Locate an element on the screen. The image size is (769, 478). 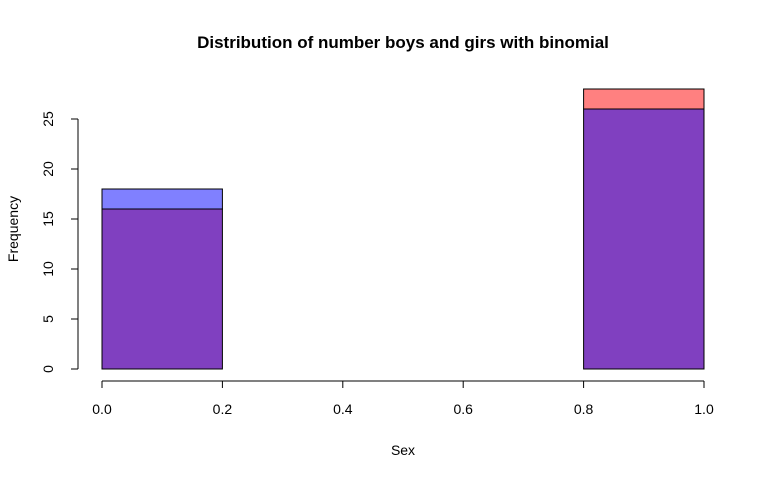
y-axis-ticks: 0 5 10 15 20 25 is located at coordinates (59, 242).